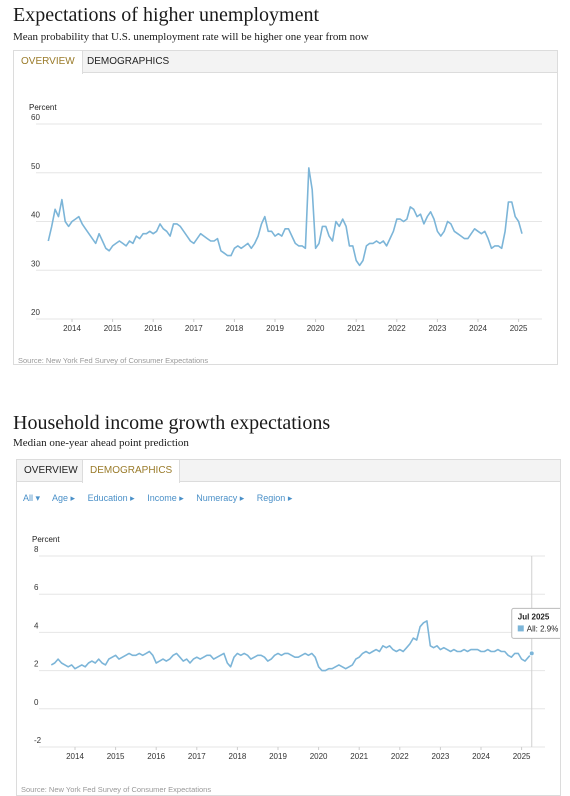  What do you see at coordinates (35, 117) in the screenshot?
I see `y-tick-label: 60` at bounding box center [35, 117].